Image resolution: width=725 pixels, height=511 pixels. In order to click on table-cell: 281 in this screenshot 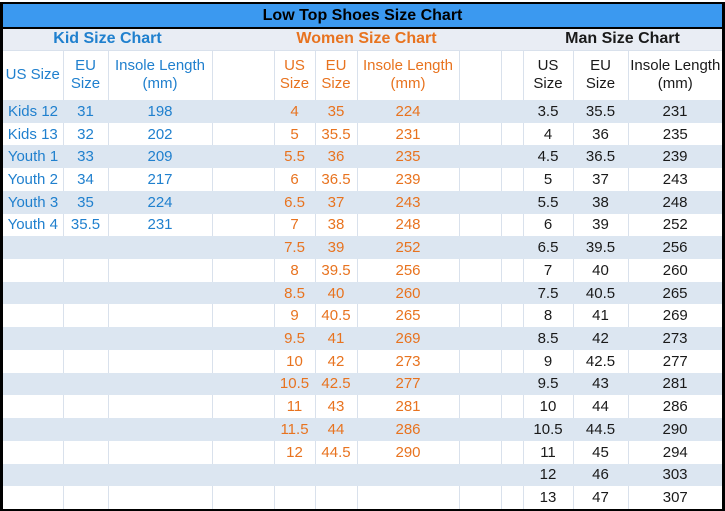, I will do `click(675, 384)`.